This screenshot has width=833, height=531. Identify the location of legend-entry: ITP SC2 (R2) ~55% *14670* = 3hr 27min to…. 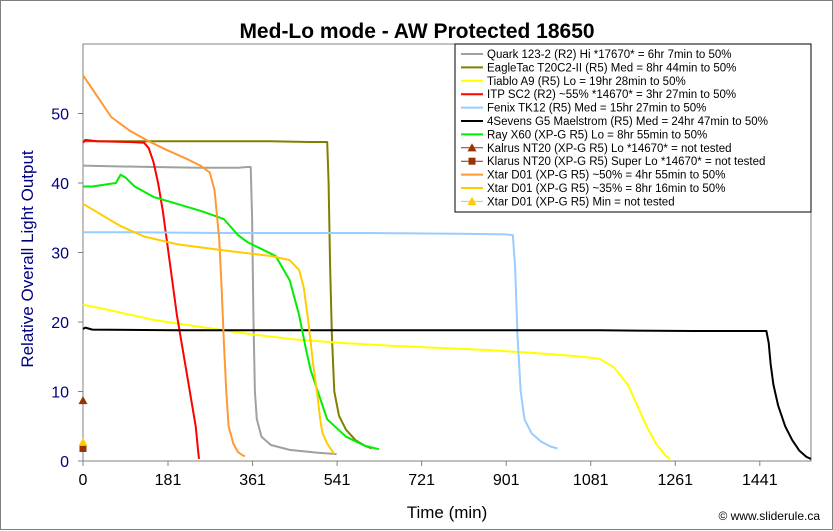
(611, 95).